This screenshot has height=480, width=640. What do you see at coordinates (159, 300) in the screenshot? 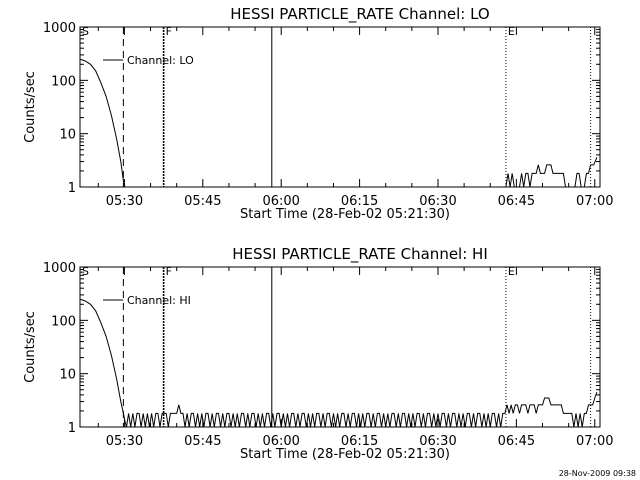
I see `legend-entry: Channel: HI` at bounding box center [159, 300].